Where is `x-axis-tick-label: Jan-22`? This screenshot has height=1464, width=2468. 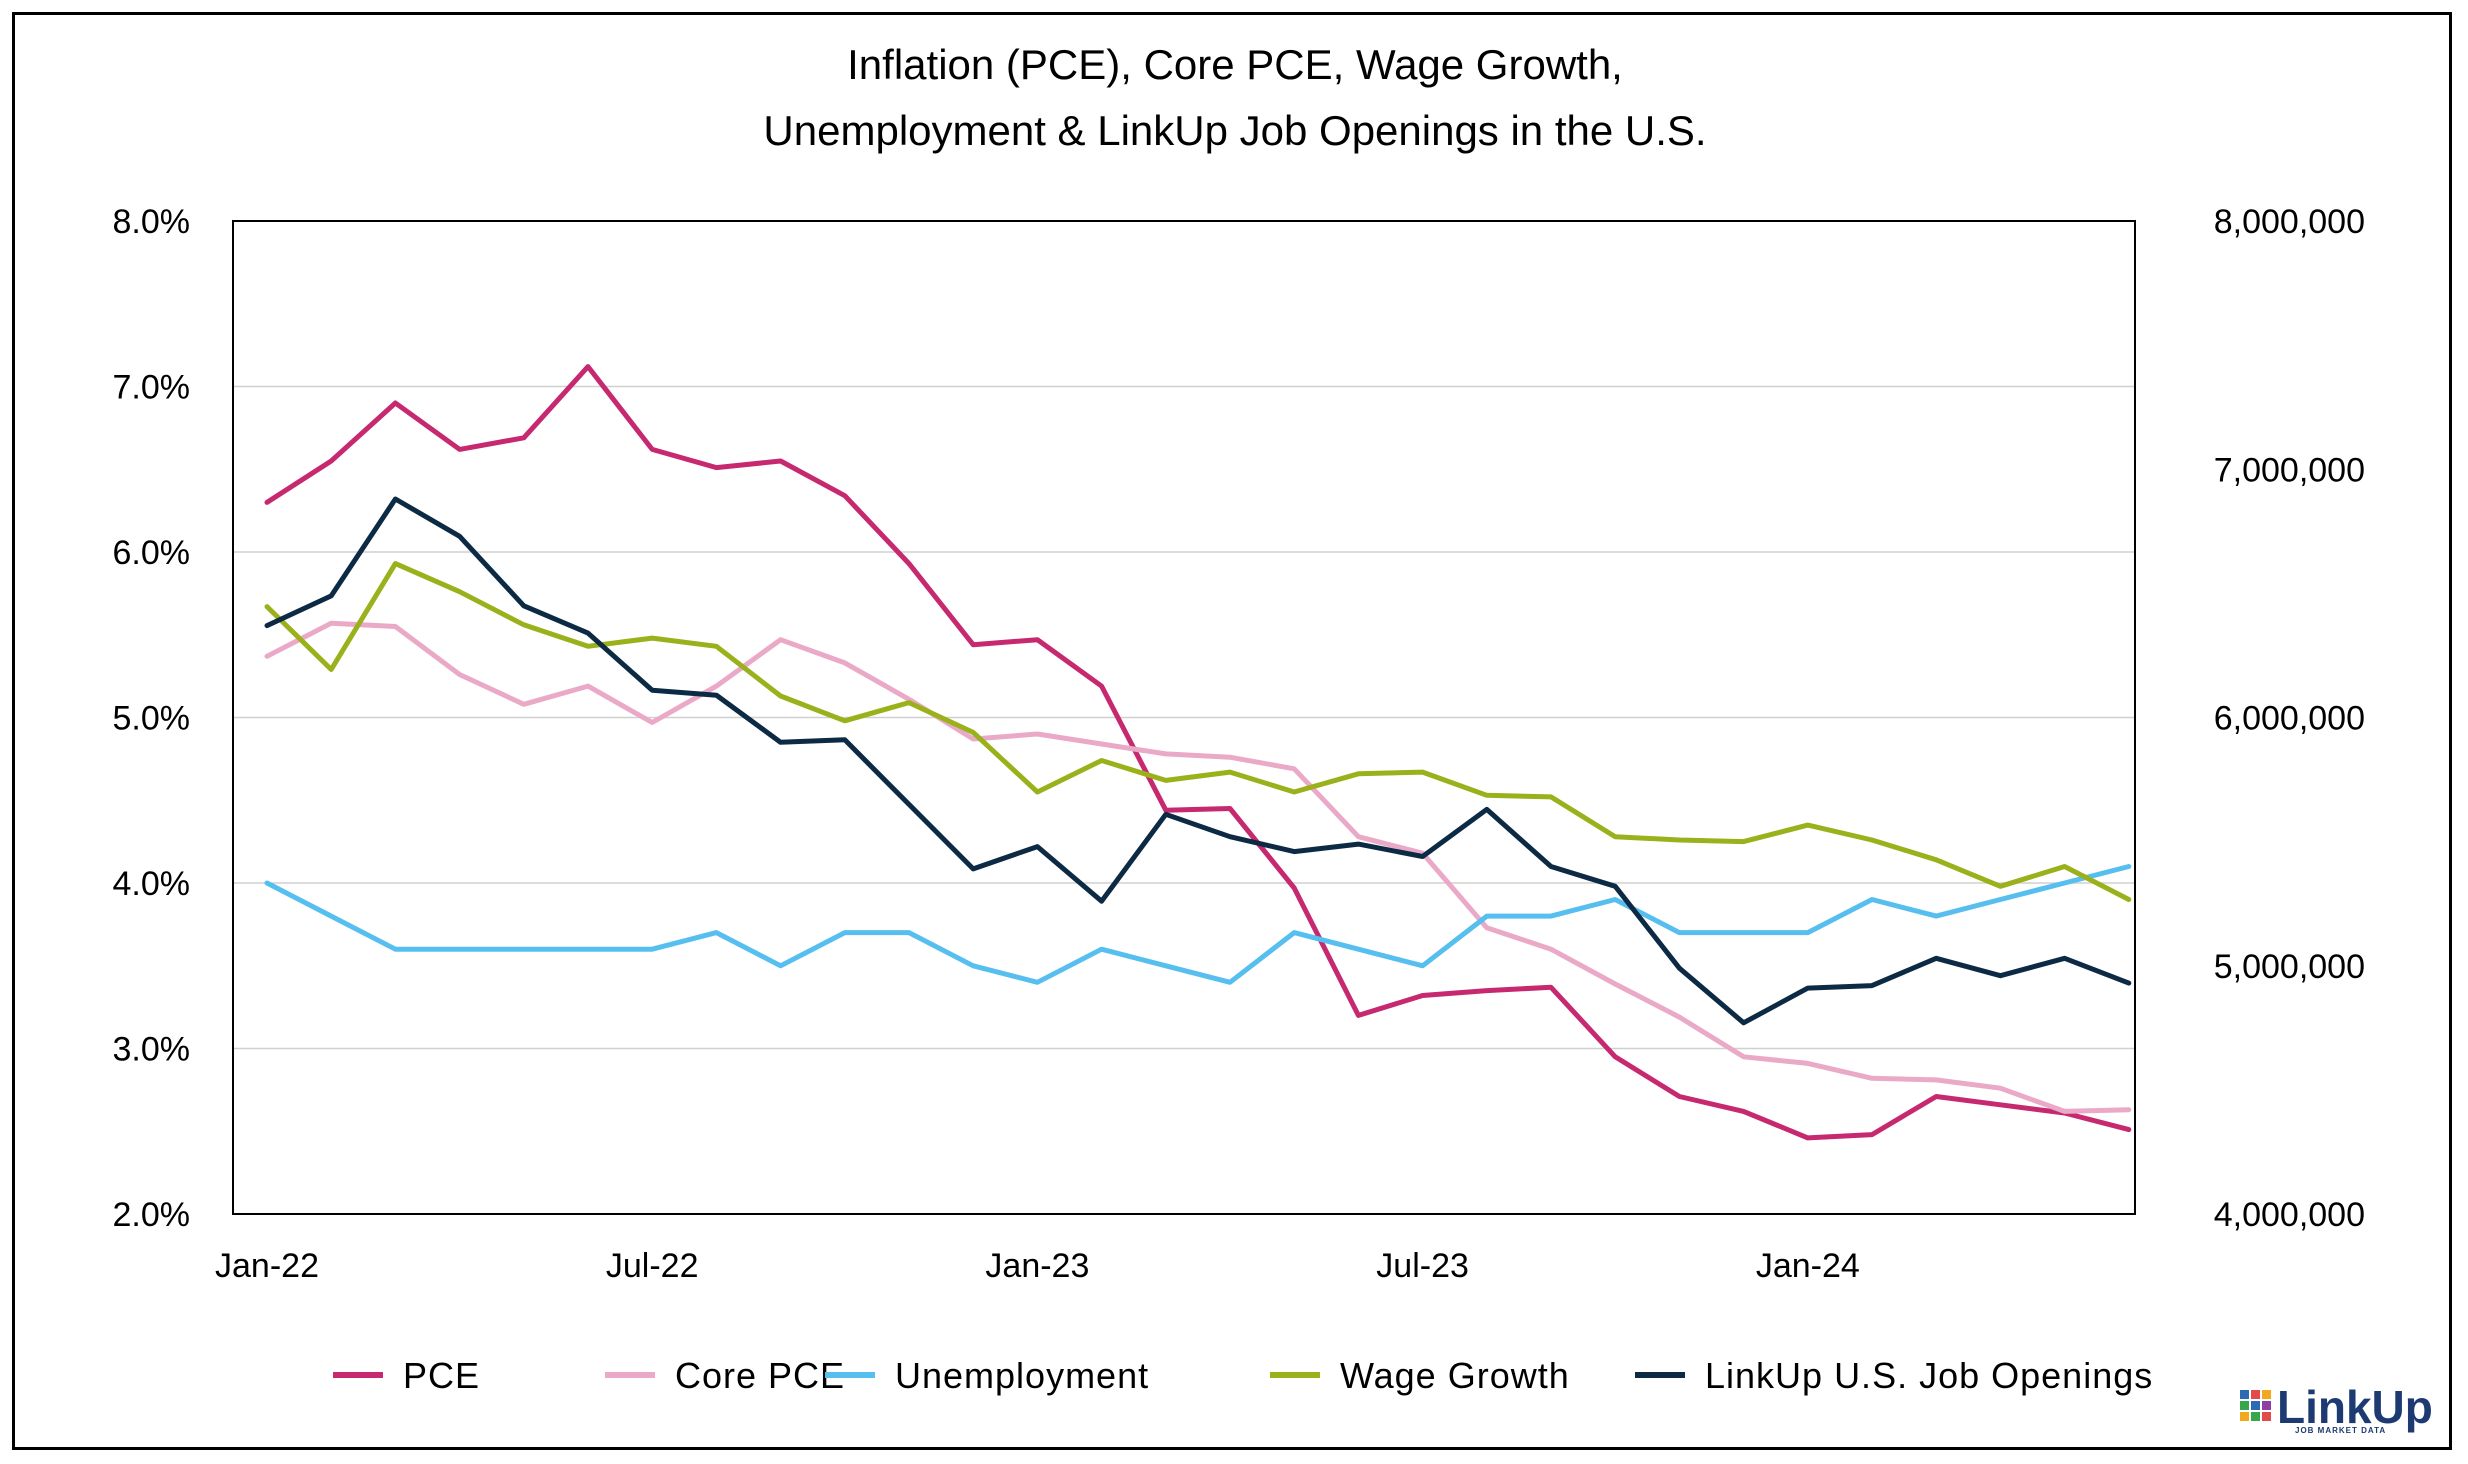 x-axis-tick-label: Jan-22 is located at coordinates (267, 1266).